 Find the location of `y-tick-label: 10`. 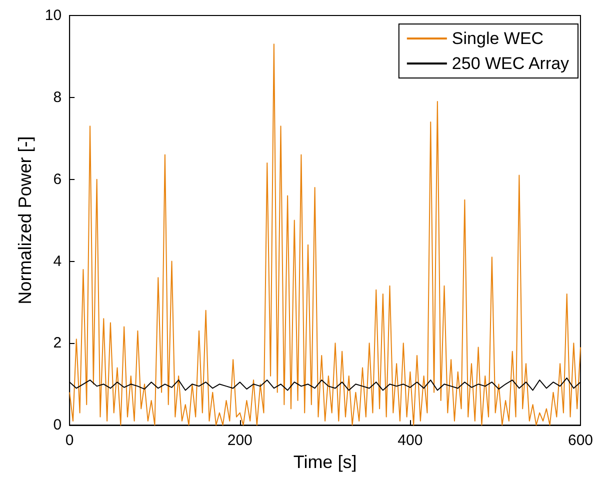

y-tick-label: 10 is located at coordinates (53, 15).